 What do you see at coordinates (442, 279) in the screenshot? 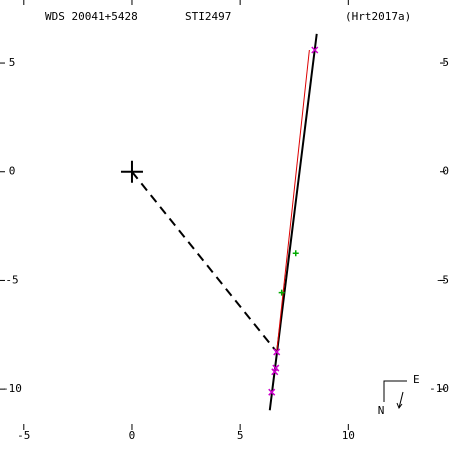
I see `y-tick-label-right: -5` at bounding box center [442, 279].